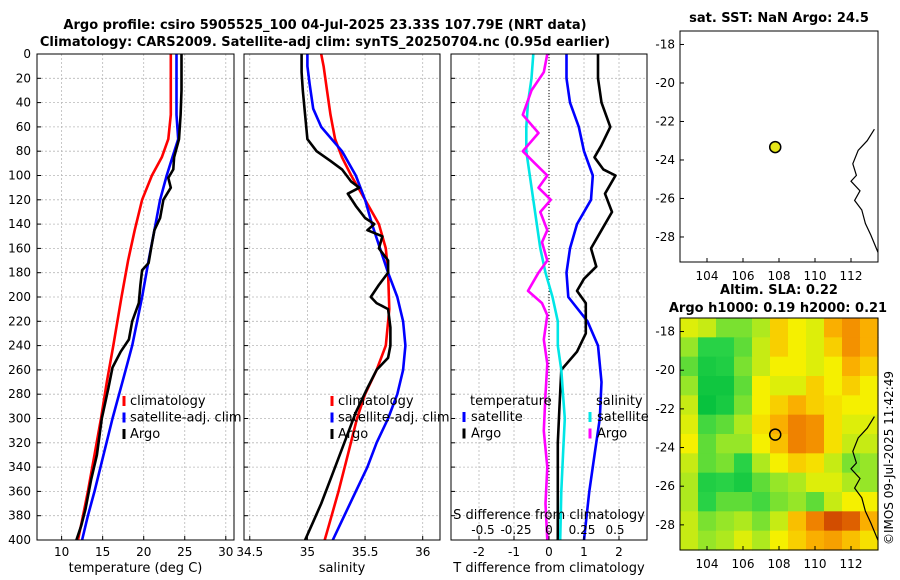 The height and width of the screenshot is (580, 900). Describe the element at coordinates (619, 401) in the screenshot. I see `legend-title-salinity: salinity` at that location.